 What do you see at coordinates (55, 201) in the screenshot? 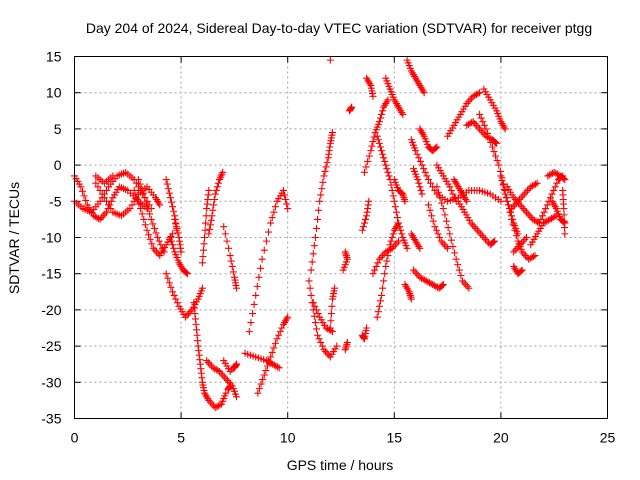
I see `y-tick-label: -5` at bounding box center [55, 201].